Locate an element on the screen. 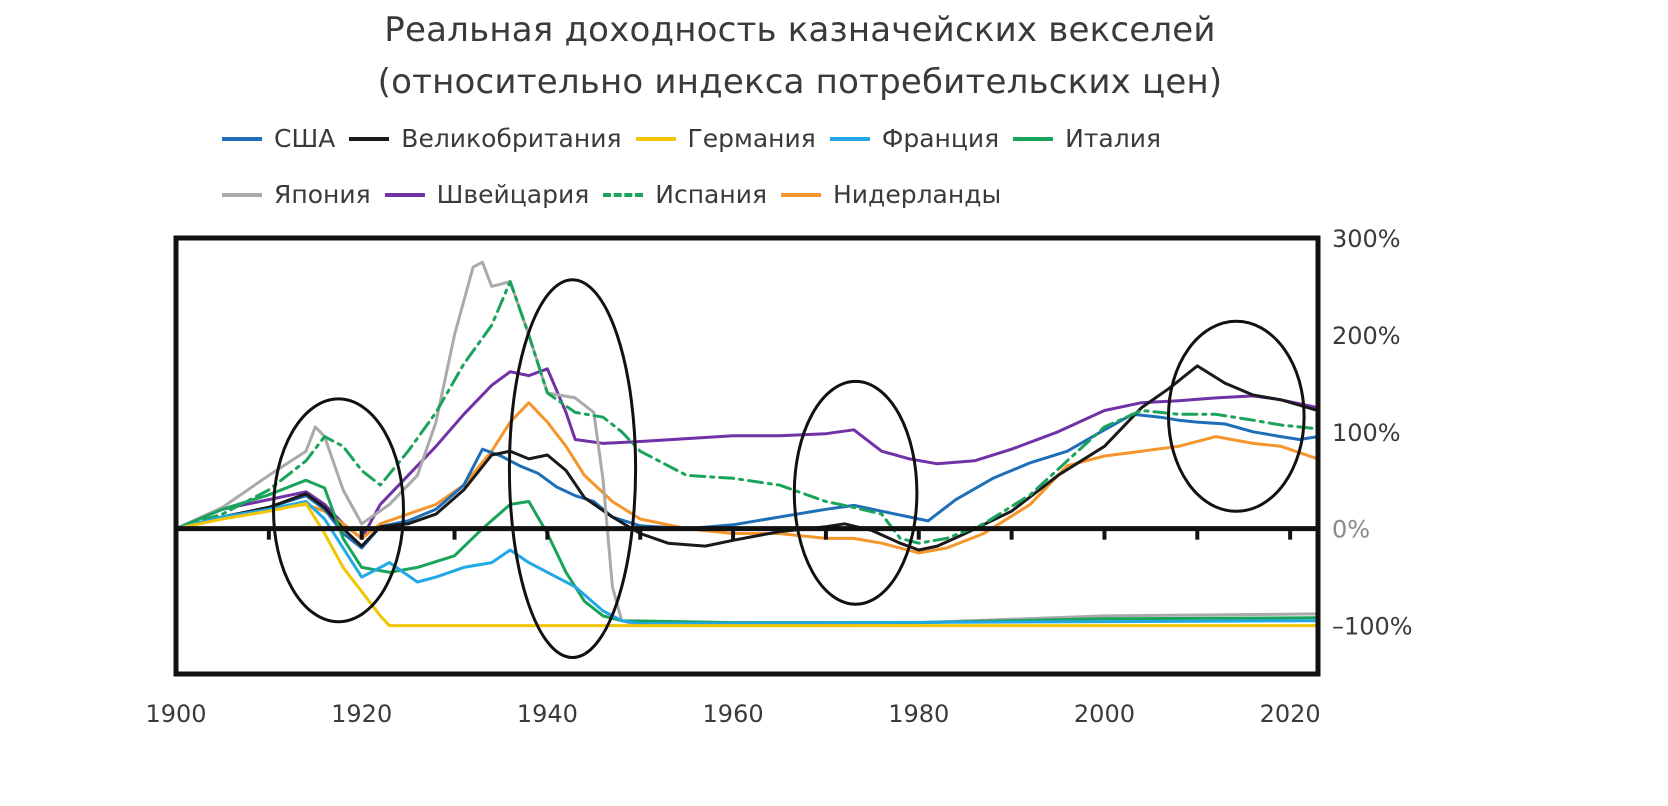 This screenshot has height=806, width=1668. x-tick-label: 1960 is located at coordinates (733, 714).